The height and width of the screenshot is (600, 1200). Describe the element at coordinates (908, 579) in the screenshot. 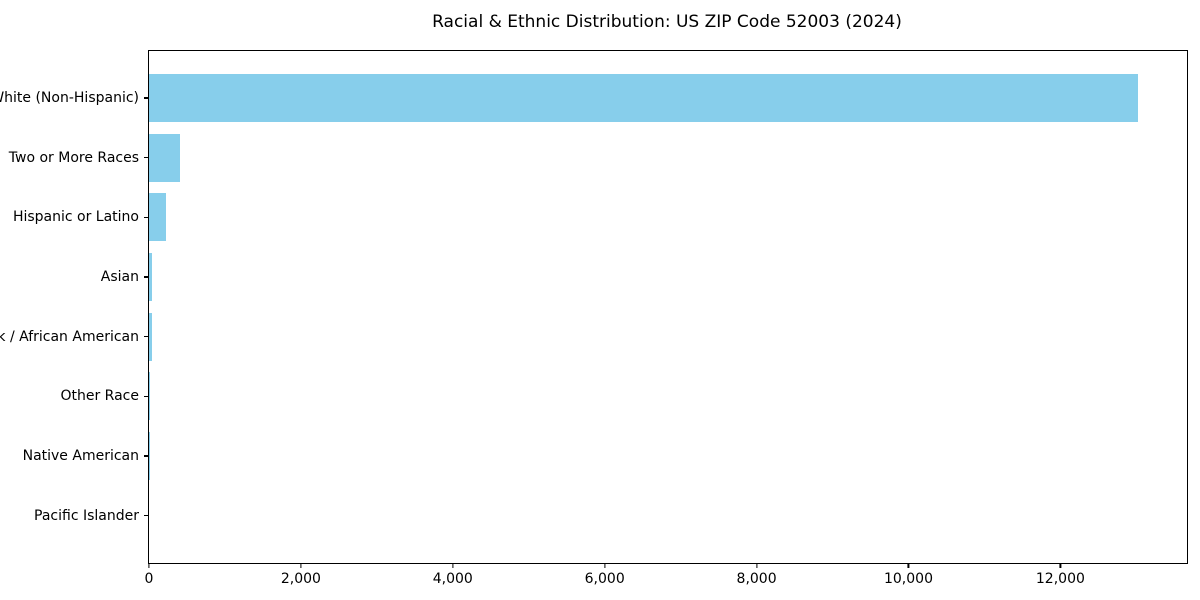

I see `x-tick-label: 10,000` at that location.